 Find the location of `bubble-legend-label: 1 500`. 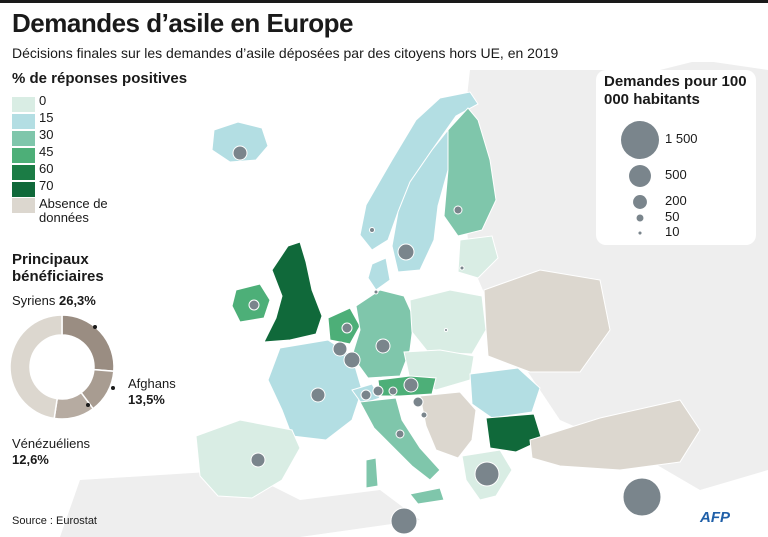

bubble-legend-label: 1 500 is located at coordinates (681, 138).